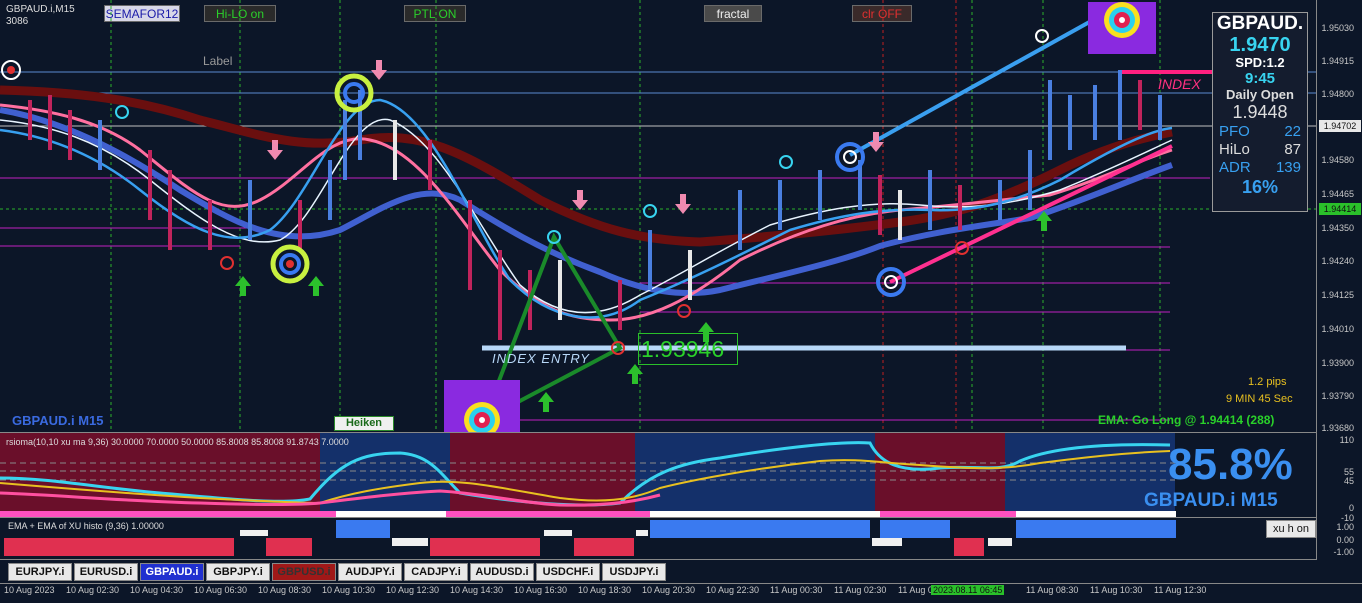 The width and height of the screenshot is (1362, 603). Describe the element at coordinates (1337, 94) in the screenshot. I see `price-tick: 1.94800` at that location.